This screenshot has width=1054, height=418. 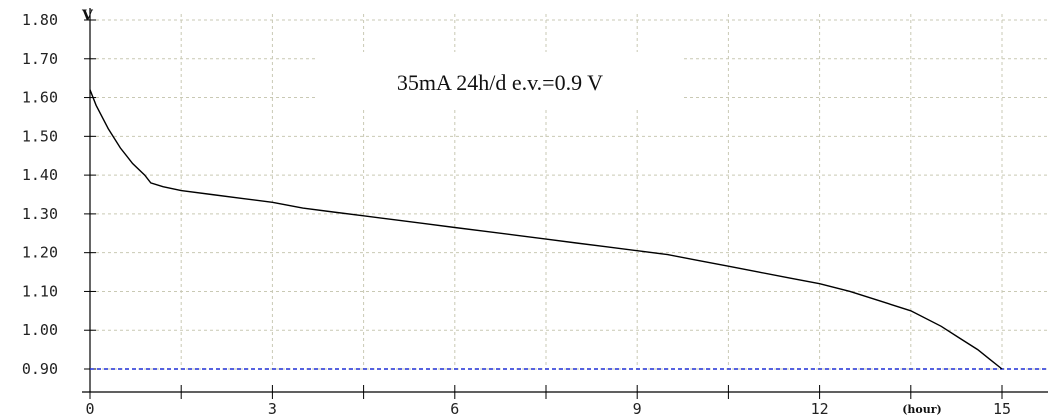 What do you see at coordinates (454, 409) in the screenshot?
I see `x-tick-label: 6` at bounding box center [454, 409].